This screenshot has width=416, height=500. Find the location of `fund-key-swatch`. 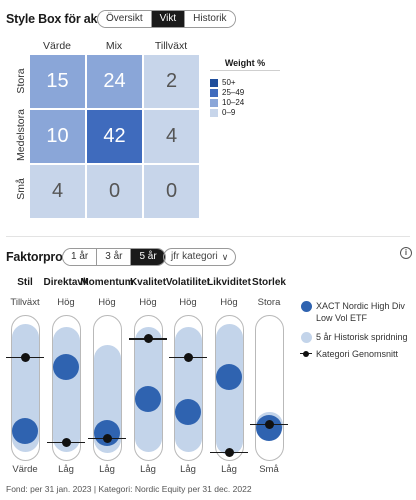

fund-key-swatch is located at coordinates (306, 306).